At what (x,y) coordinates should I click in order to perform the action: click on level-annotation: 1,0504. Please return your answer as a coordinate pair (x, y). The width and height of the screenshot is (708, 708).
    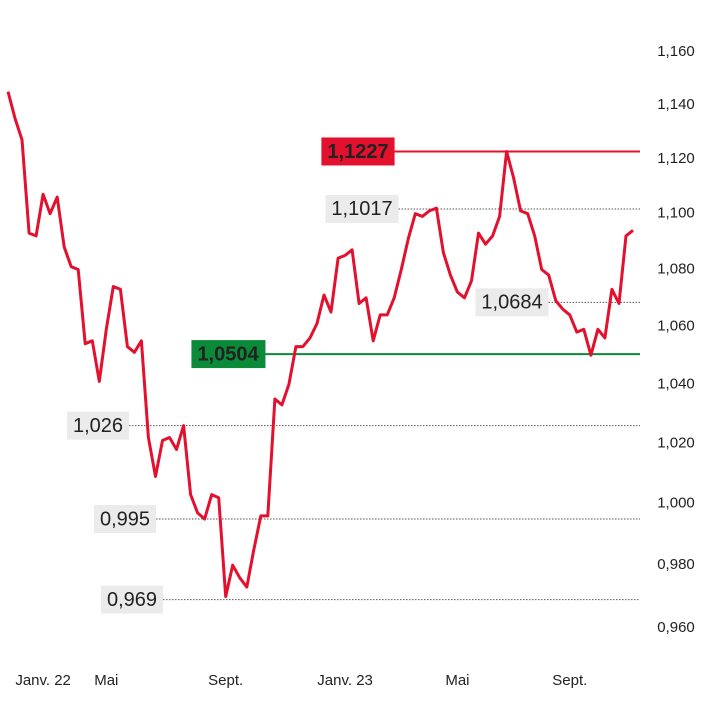
    Looking at the image, I should click on (415, 354).